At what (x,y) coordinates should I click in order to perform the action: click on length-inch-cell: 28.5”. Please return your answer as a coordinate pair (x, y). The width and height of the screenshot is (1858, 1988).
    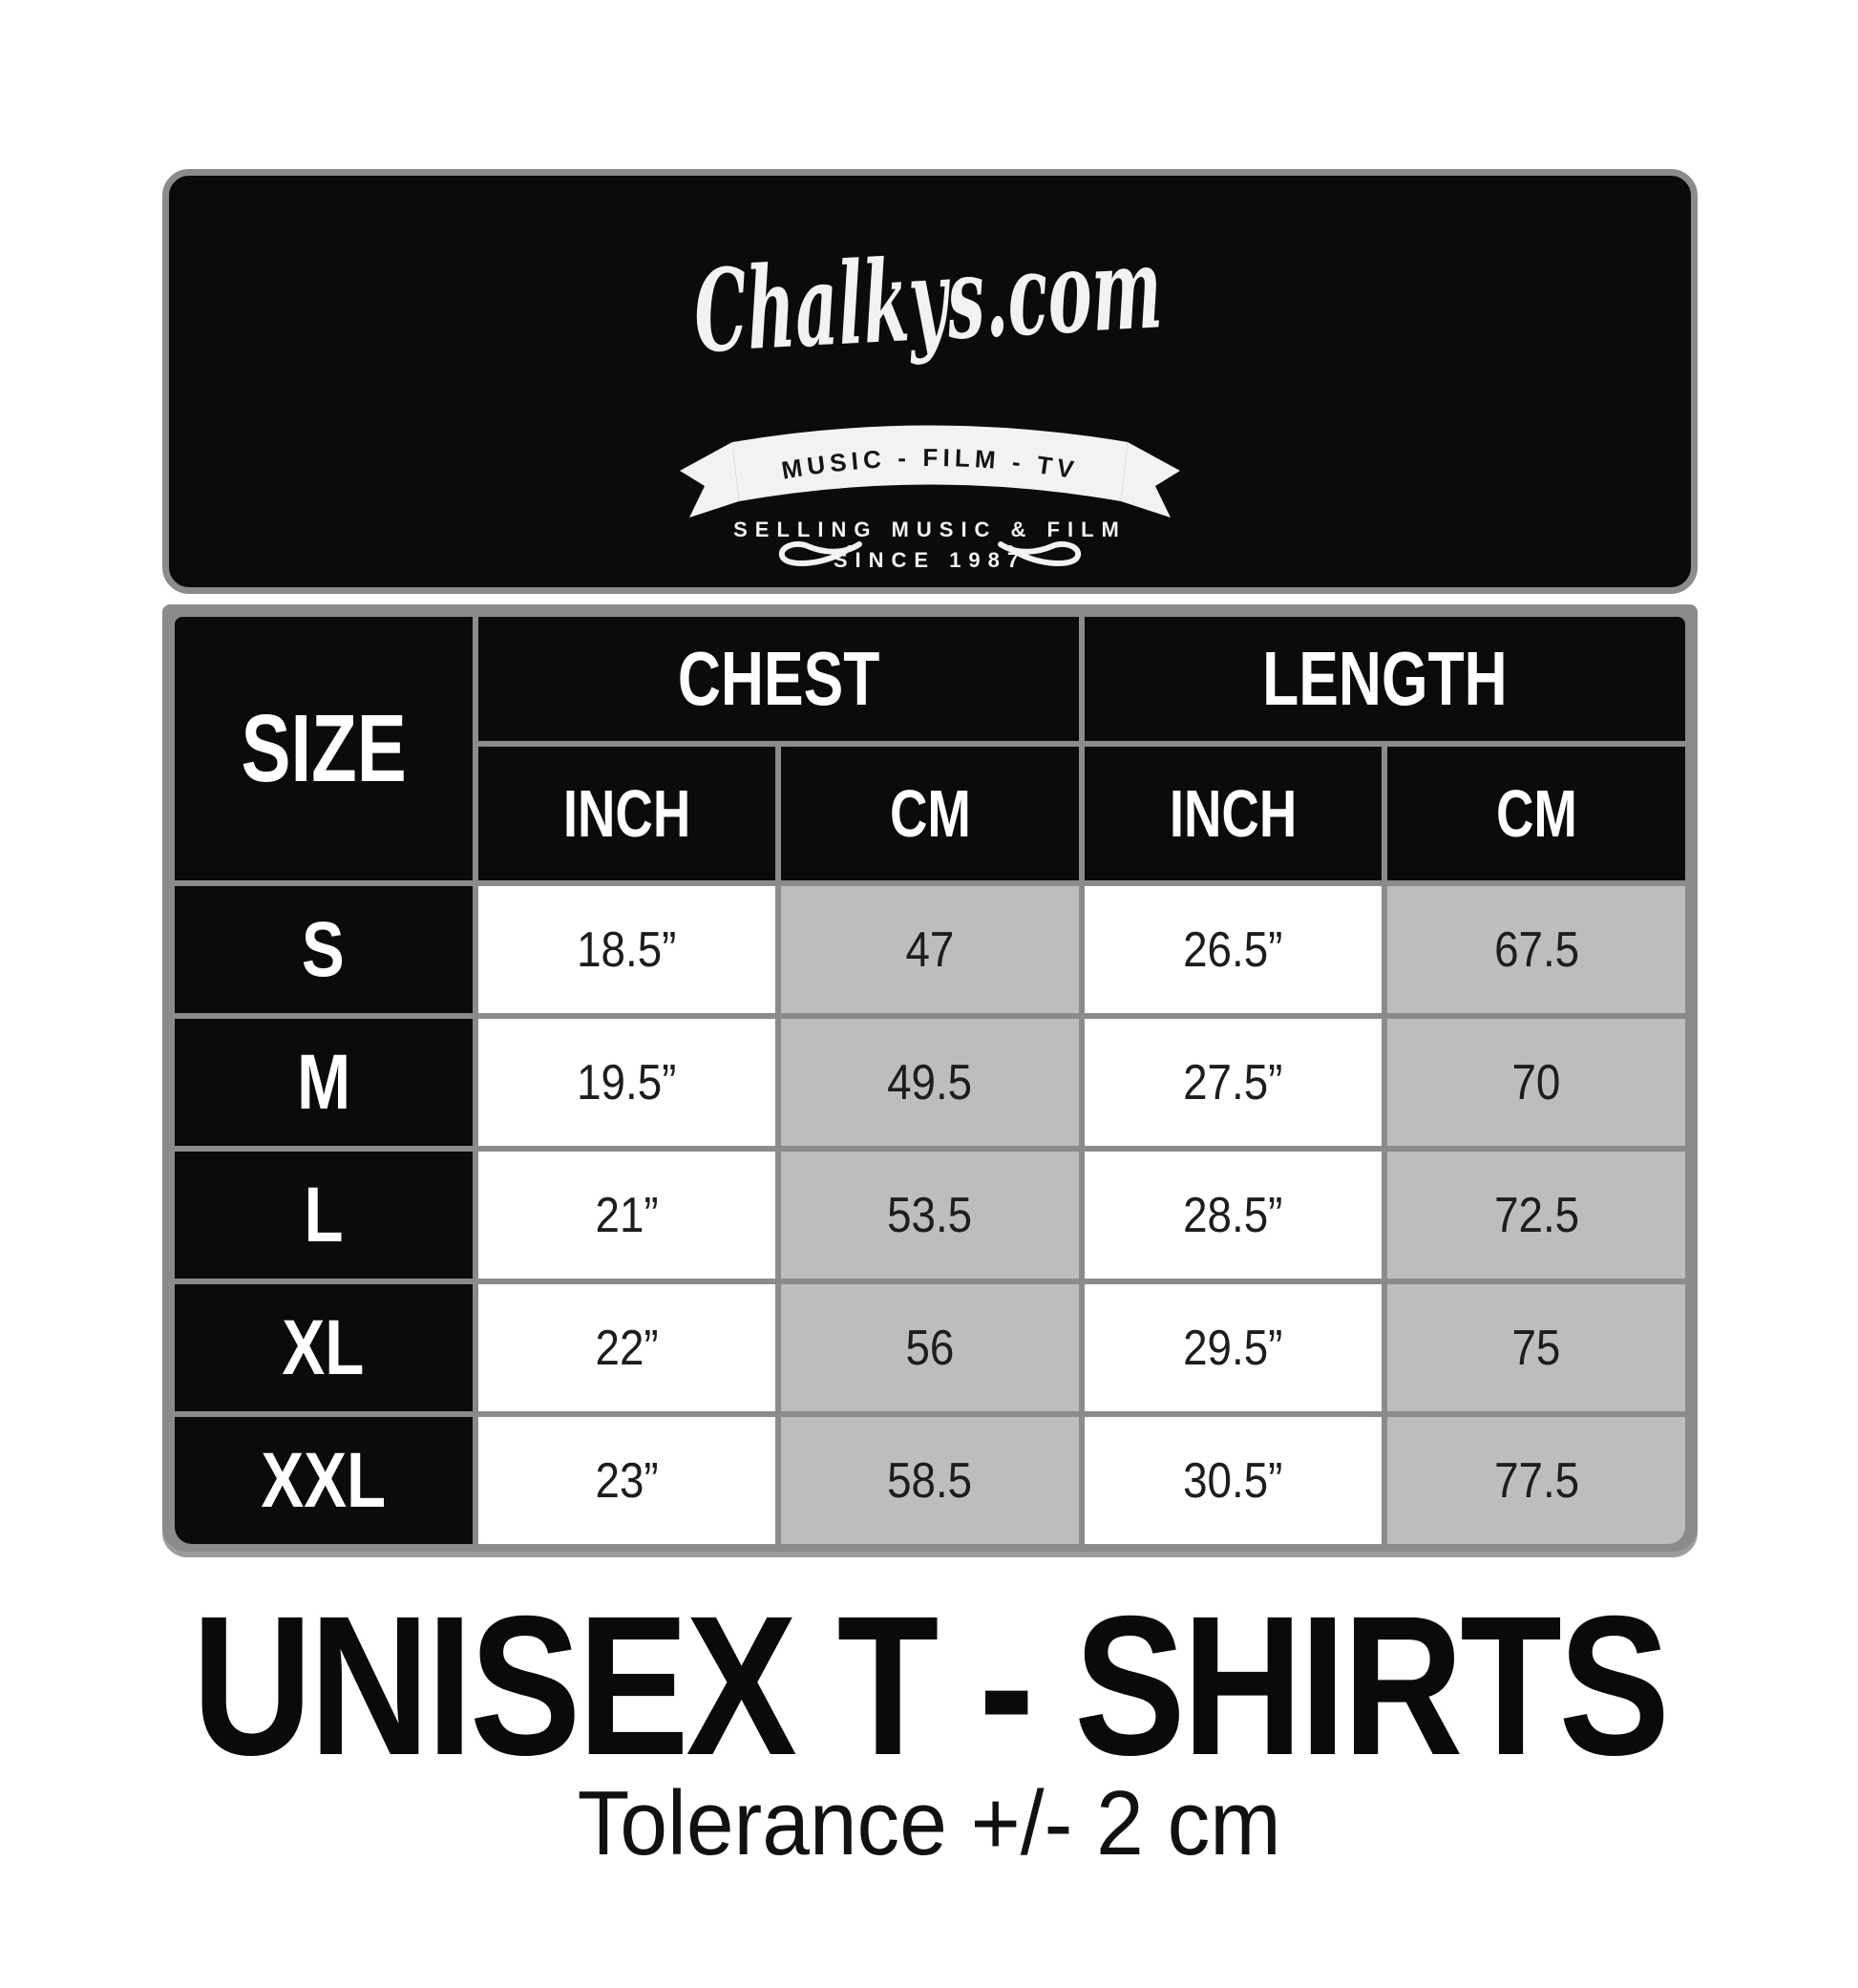
    Looking at the image, I should click on (1234, 1215).